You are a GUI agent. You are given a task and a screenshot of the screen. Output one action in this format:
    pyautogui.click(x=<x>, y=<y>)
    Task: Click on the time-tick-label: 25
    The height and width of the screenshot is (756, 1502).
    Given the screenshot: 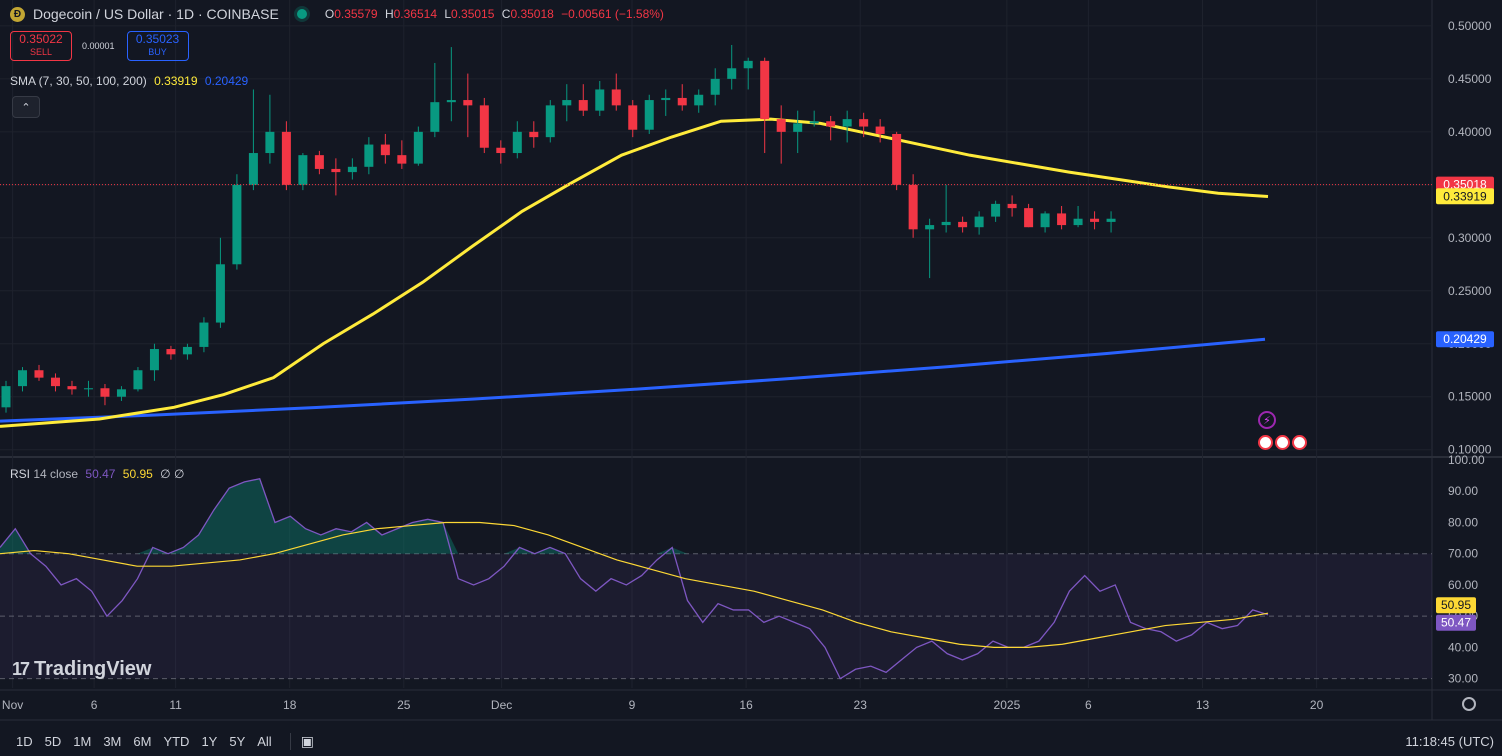 What is the action you would take?
    pyautogui.click(x=404, y=705)
    